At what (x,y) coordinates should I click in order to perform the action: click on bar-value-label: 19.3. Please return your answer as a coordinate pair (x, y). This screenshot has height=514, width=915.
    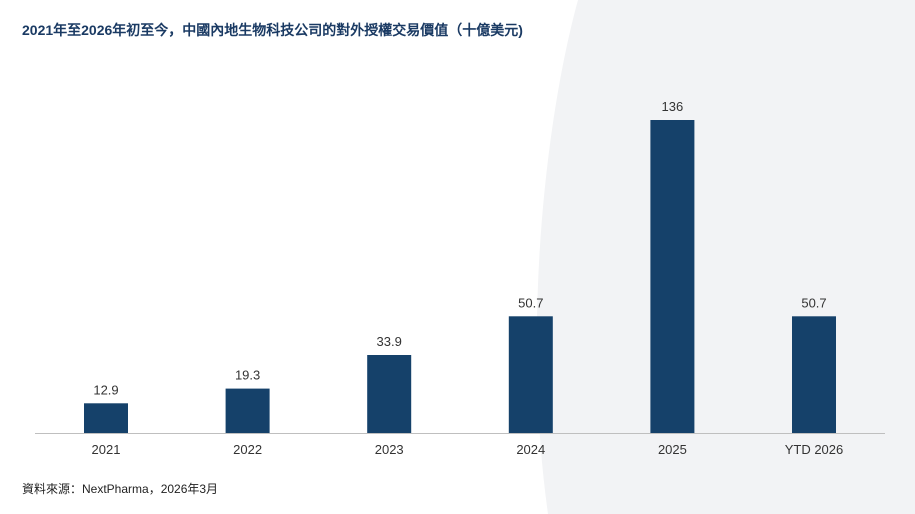
    Looking at the image, I should click on (247, 375).